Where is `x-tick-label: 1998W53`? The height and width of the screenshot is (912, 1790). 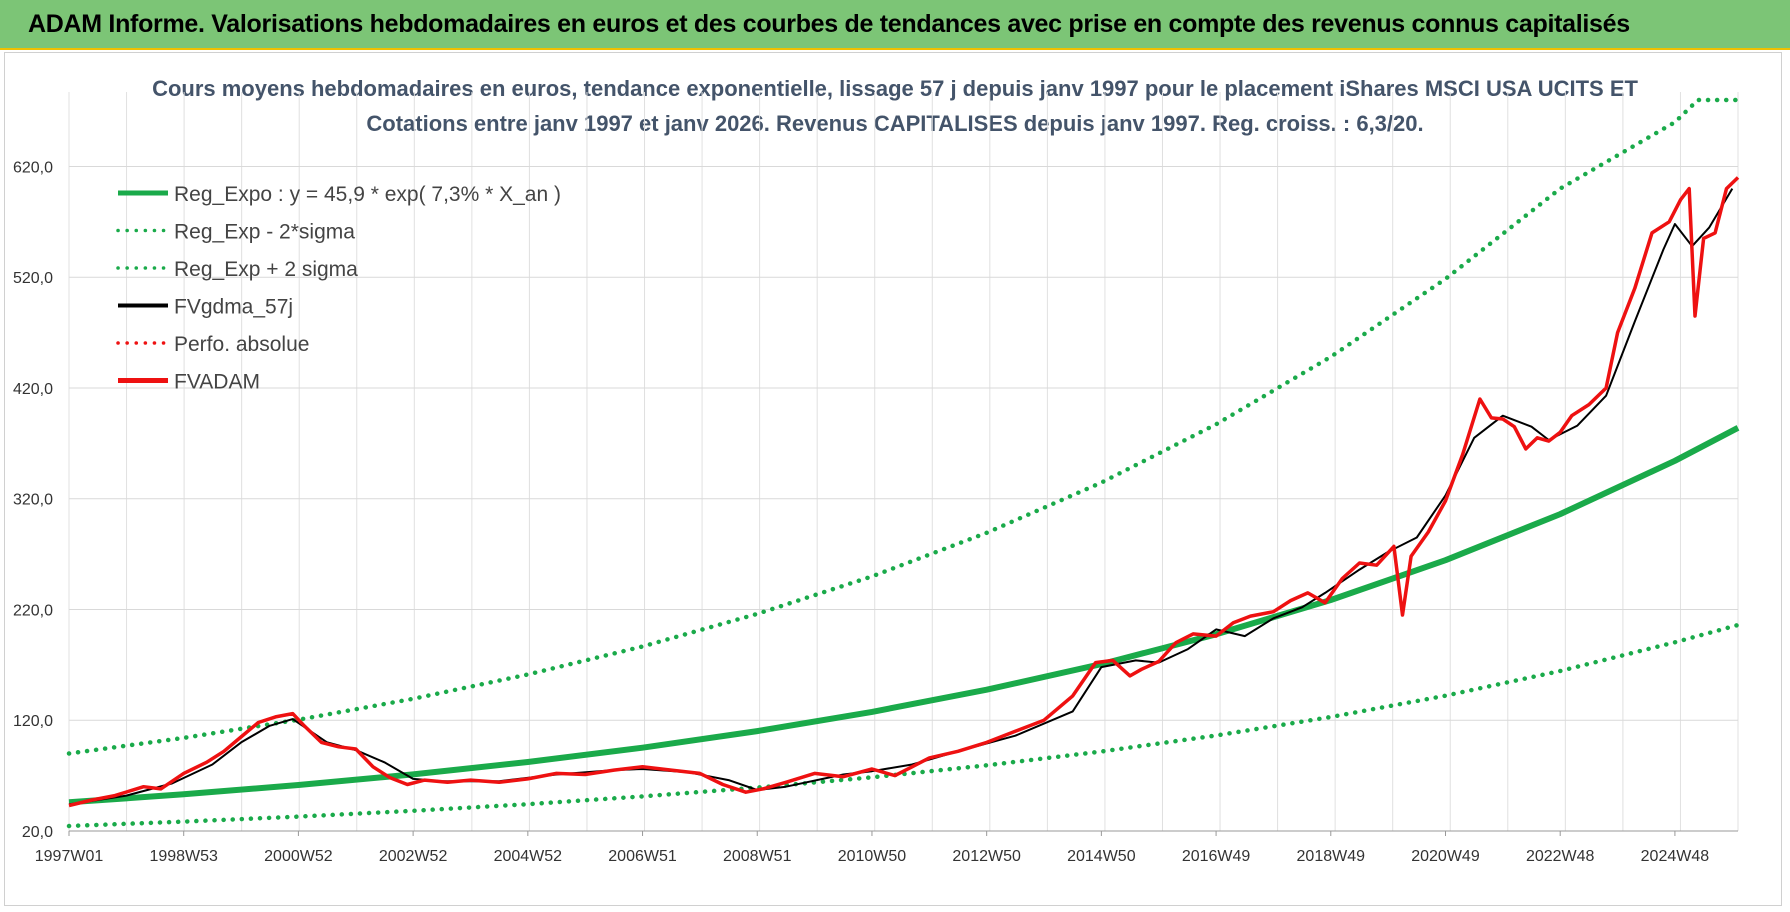
x-tick-label: 1998W53 is located at coordinates (183, 856).